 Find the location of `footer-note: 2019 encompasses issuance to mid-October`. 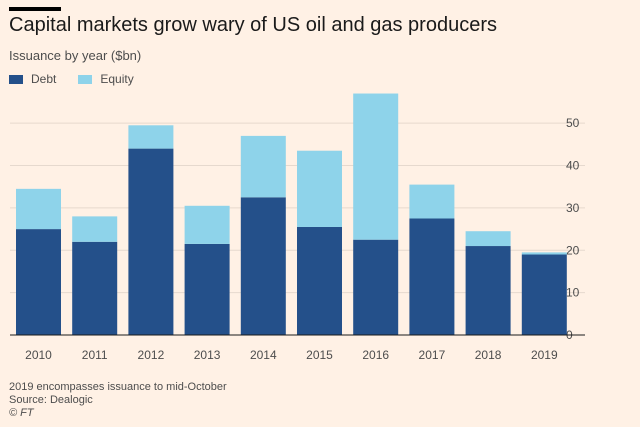

footer-note: 2019 encompasses issuance to mid-October is located at coordinates (118, 387).